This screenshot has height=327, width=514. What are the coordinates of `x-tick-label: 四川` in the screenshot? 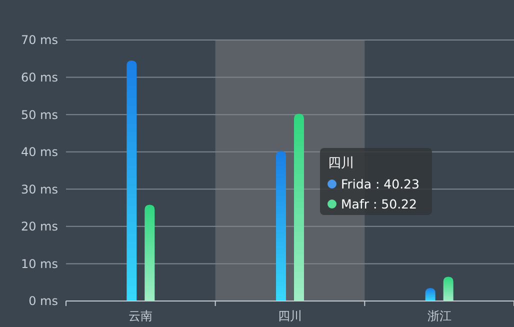 It's located at (290, 316).